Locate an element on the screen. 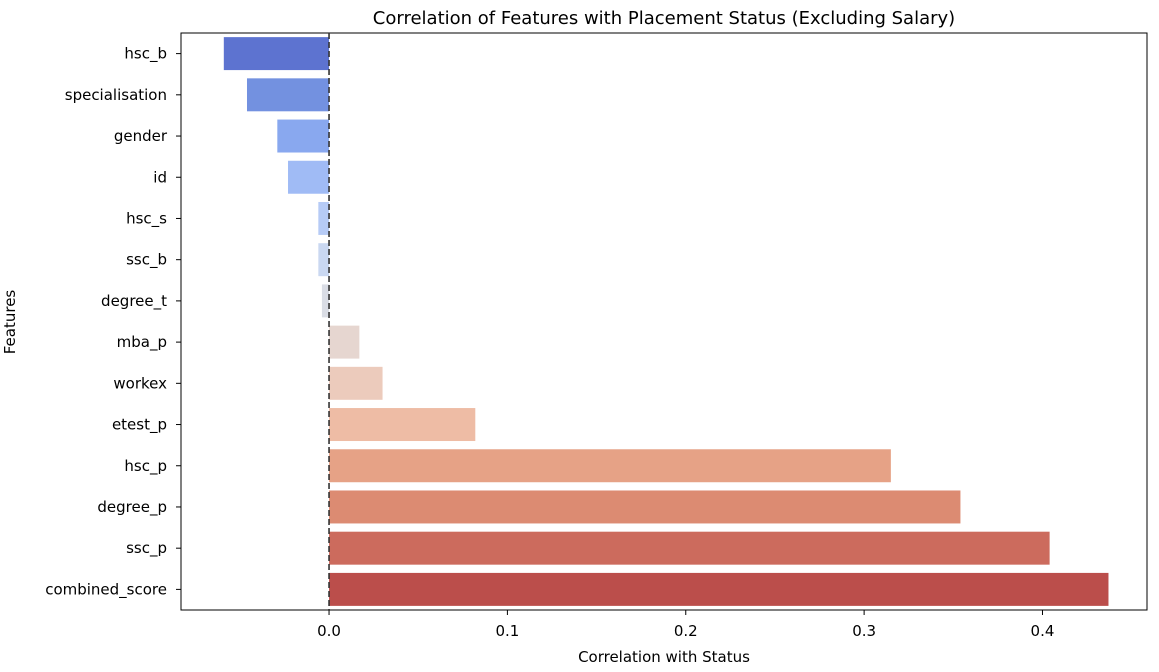  x-tick-label: 0.1 is located at coordinates (507, 631).